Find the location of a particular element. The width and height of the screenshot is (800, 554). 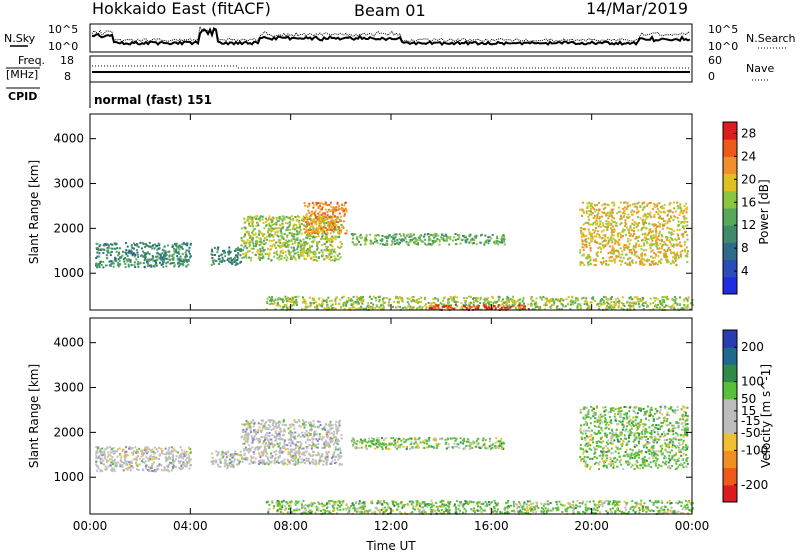

freq-tick-high: 18 is located at coordinates (67, 60).